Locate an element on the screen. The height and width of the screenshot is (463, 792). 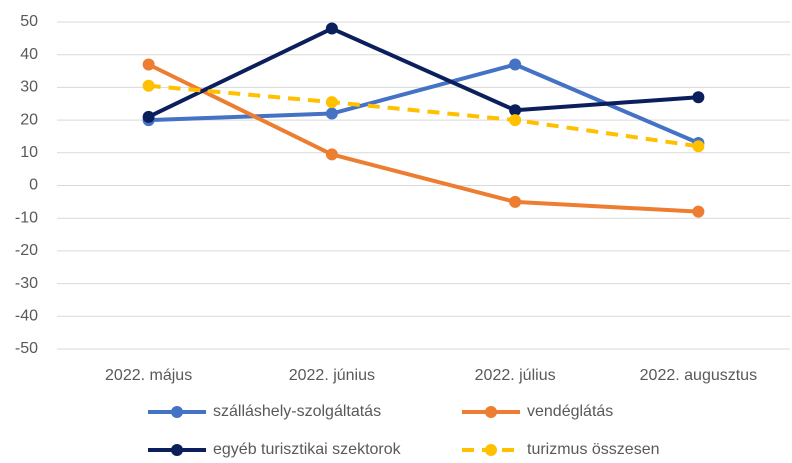
y-tick-label: 20 is located at coordinates (29, 119).